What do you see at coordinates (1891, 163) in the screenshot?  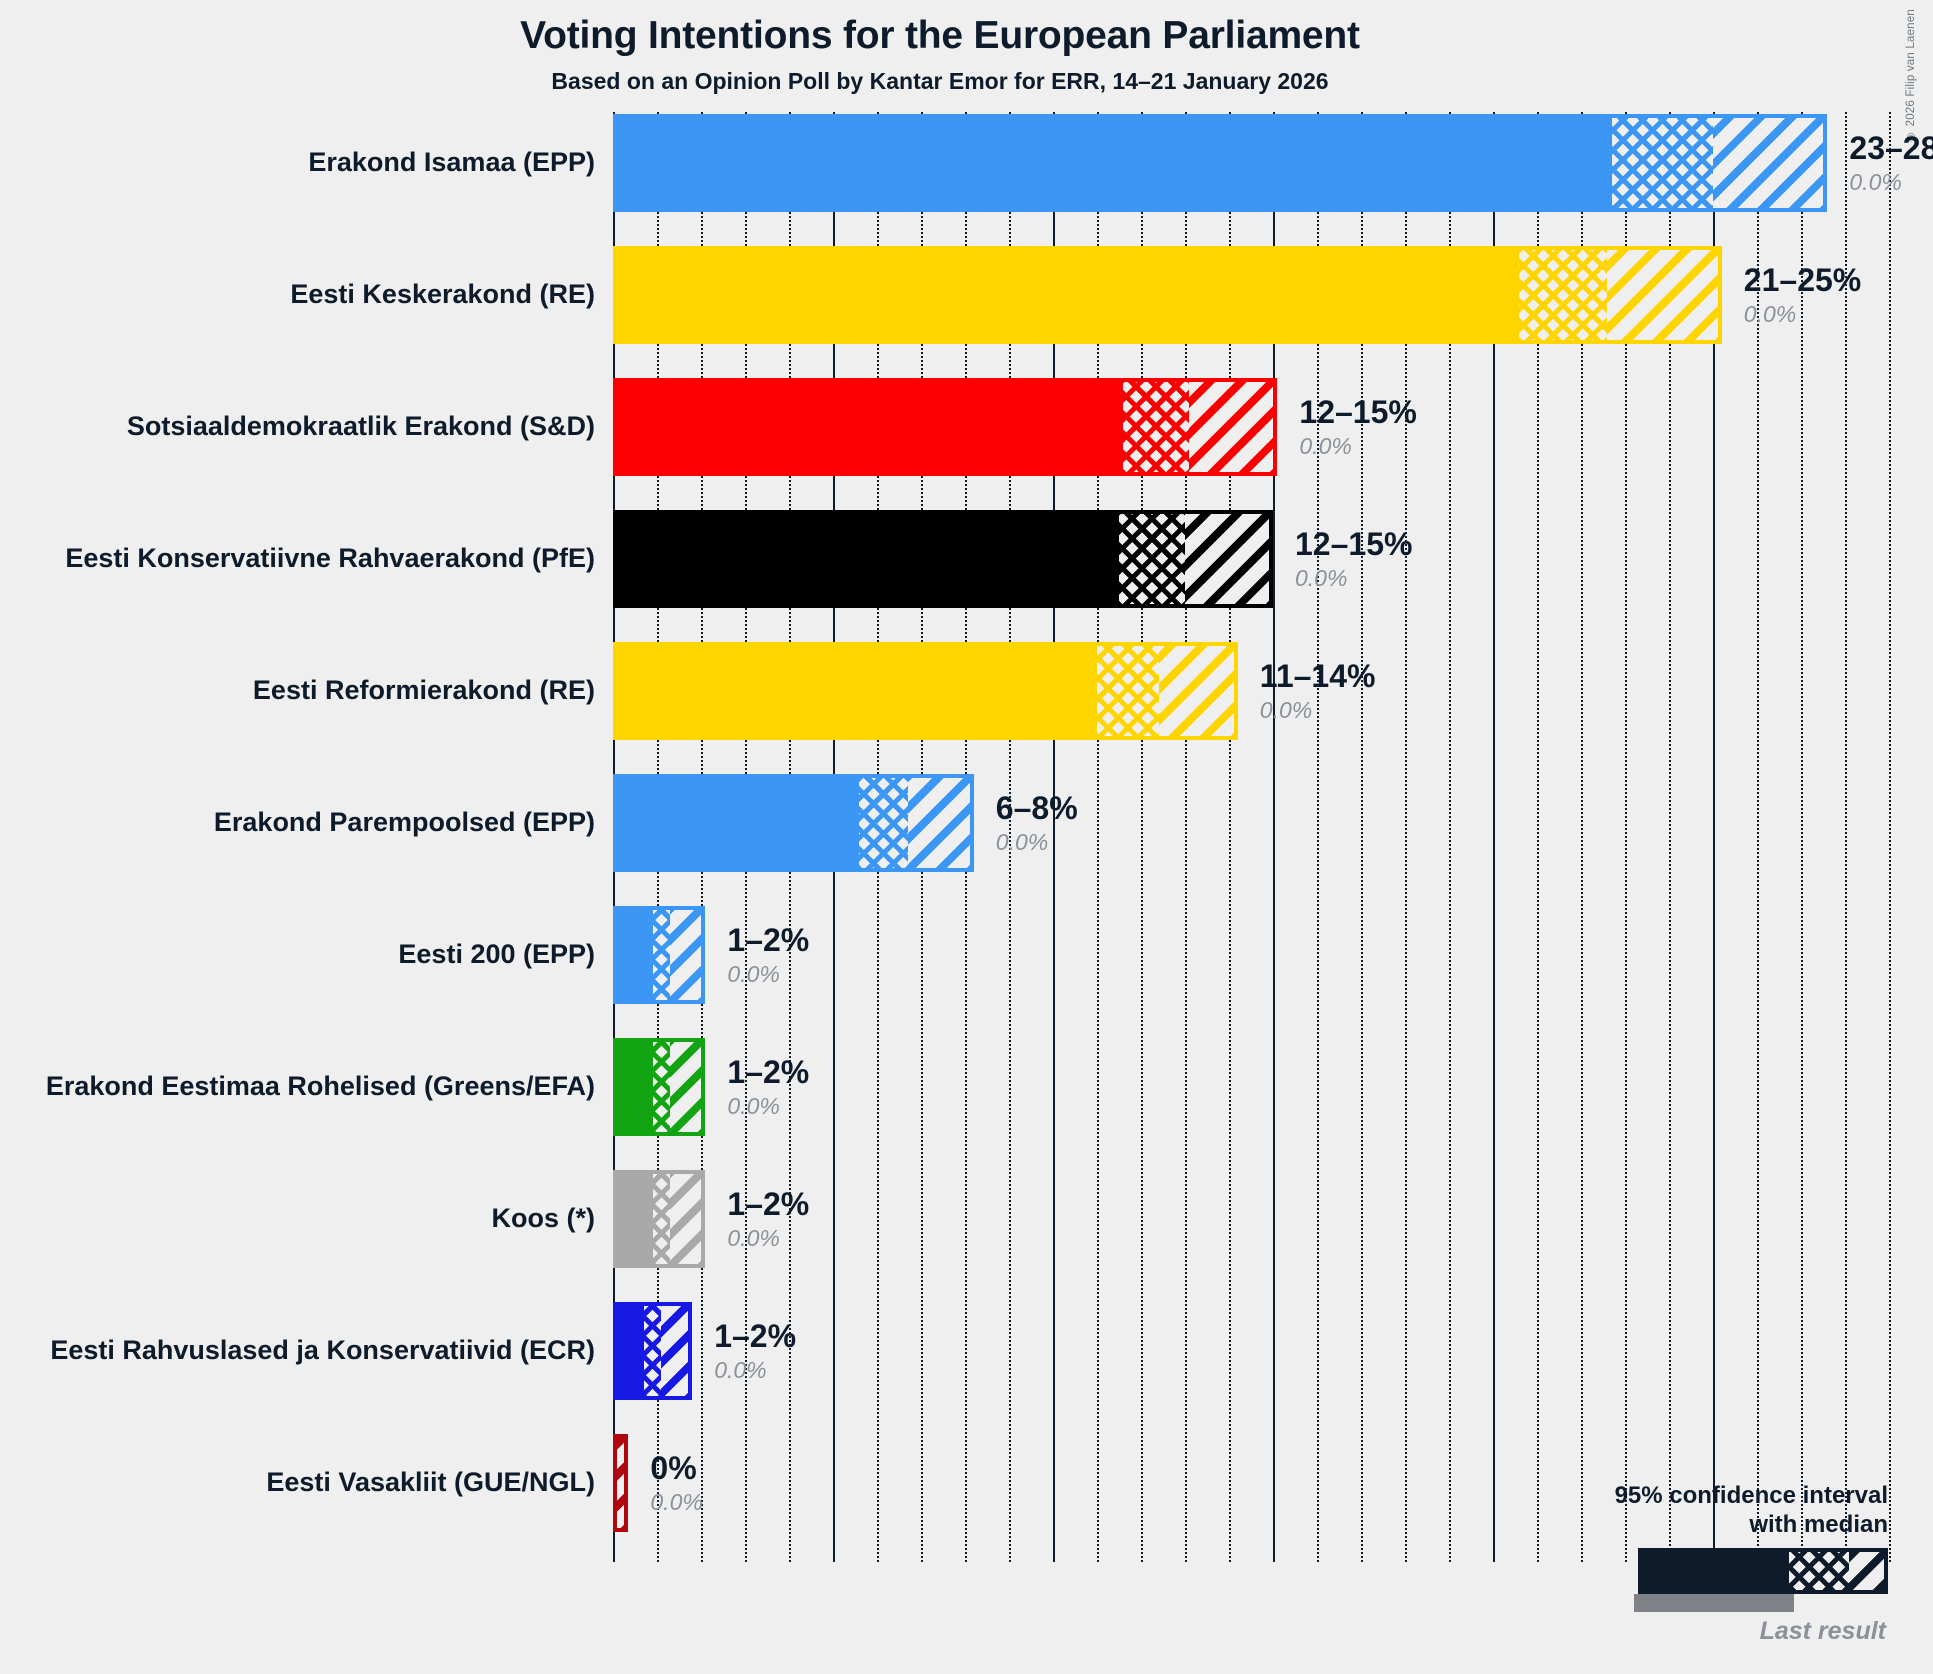 I see `bar-value-labels: 23–28% 0.0%` at bounding box center [1891, 163].